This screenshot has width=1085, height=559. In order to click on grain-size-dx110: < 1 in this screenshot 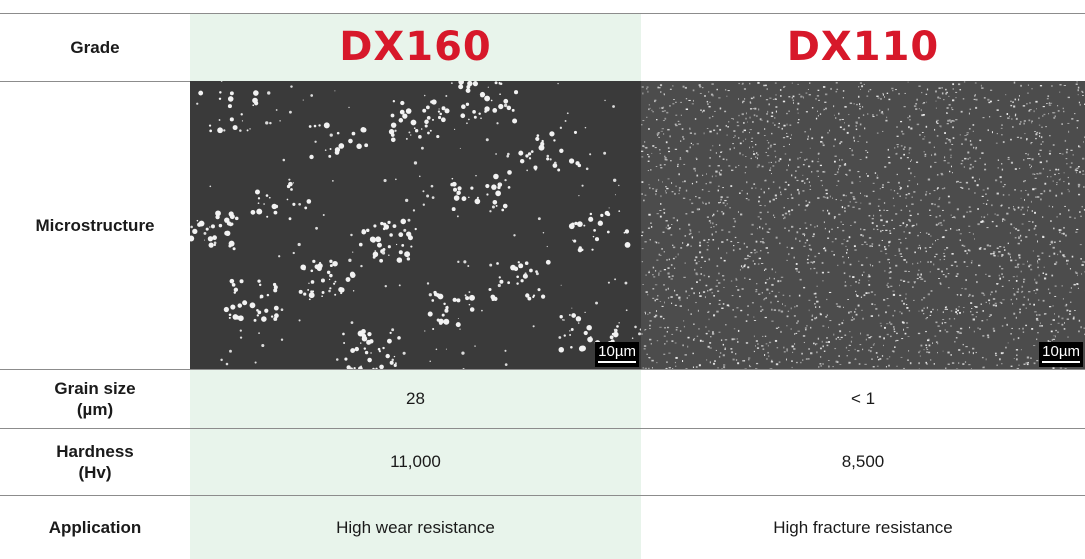, I will do `click(863, 398)`.